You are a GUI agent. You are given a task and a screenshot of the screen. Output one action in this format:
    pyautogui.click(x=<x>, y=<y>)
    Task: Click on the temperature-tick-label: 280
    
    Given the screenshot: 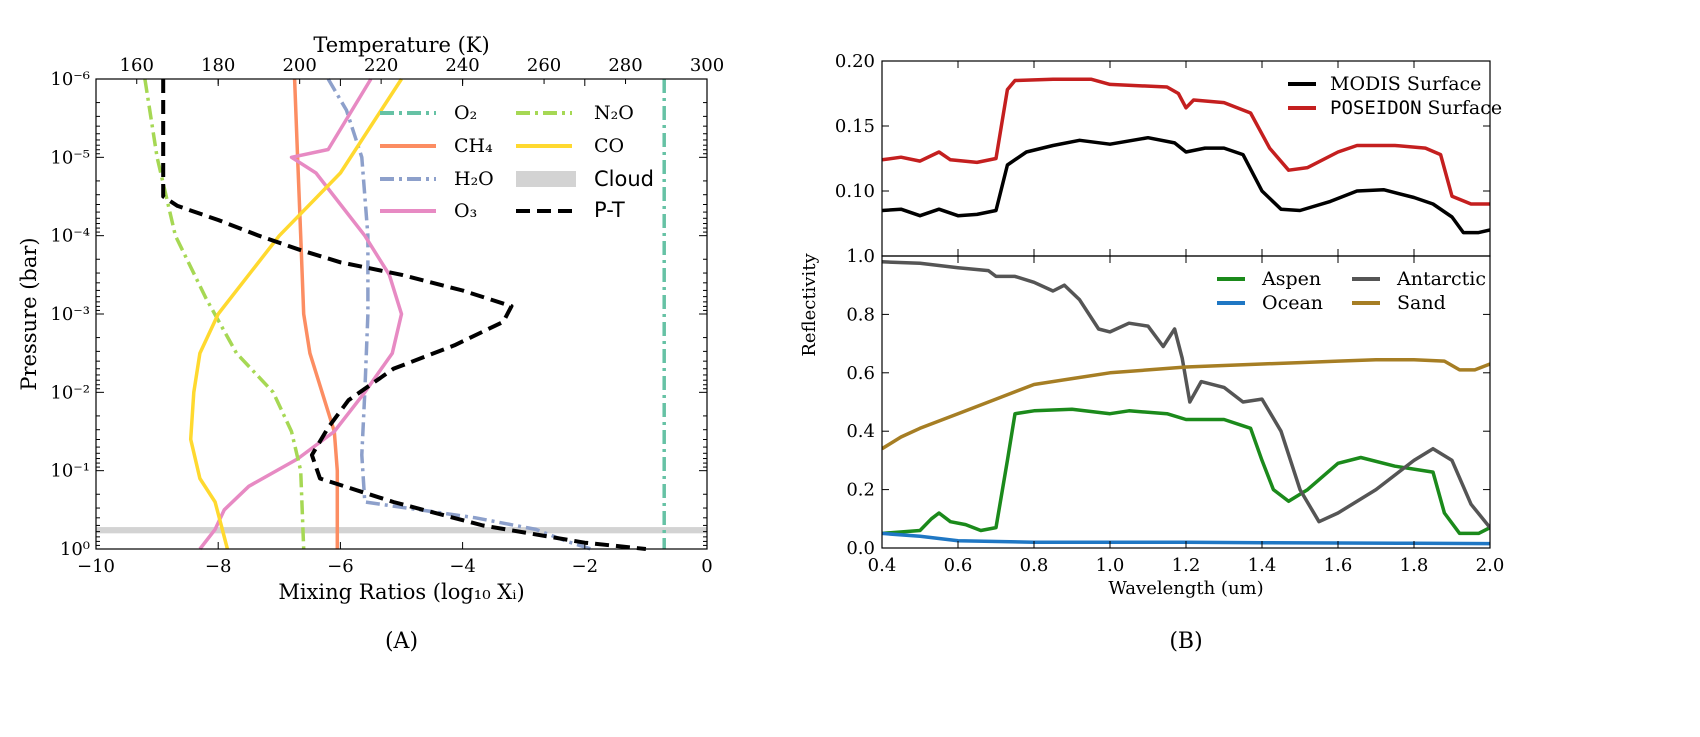 What is the action you would take?
    pyautogui.click(x=625, y=65)
    